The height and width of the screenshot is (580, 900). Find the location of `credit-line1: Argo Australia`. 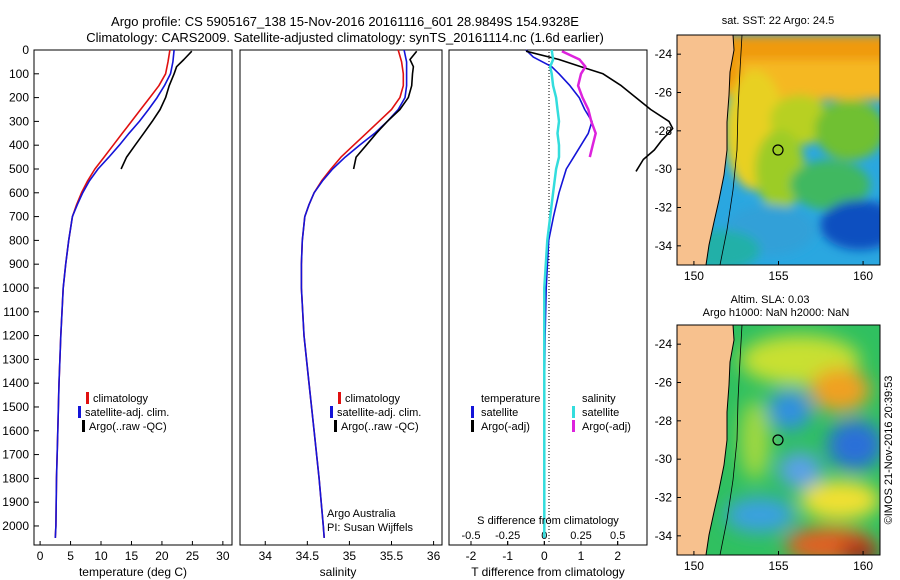

credit-line1: Argo Australia is located at coordinates (361, 514).